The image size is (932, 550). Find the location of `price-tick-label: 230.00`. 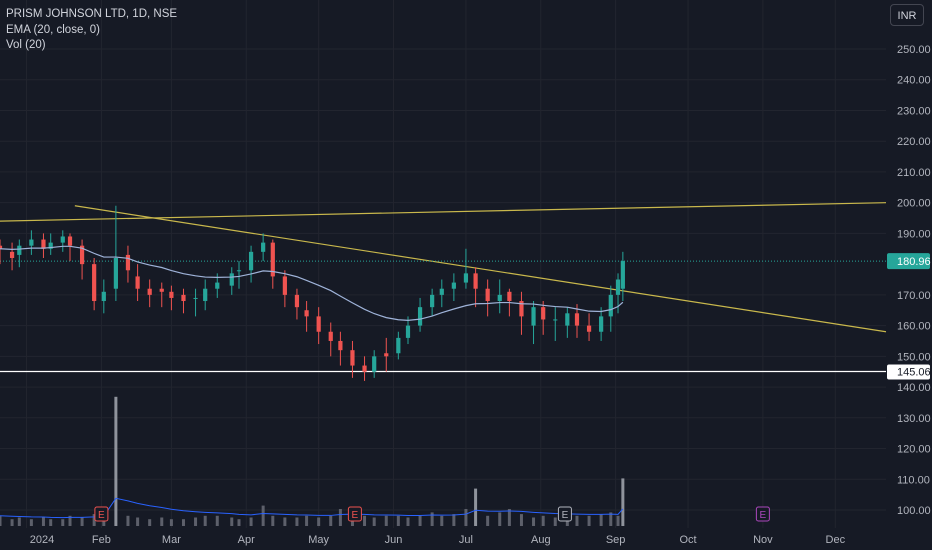

price-tick-label: 230.00 is located at coordinates (914, 111).